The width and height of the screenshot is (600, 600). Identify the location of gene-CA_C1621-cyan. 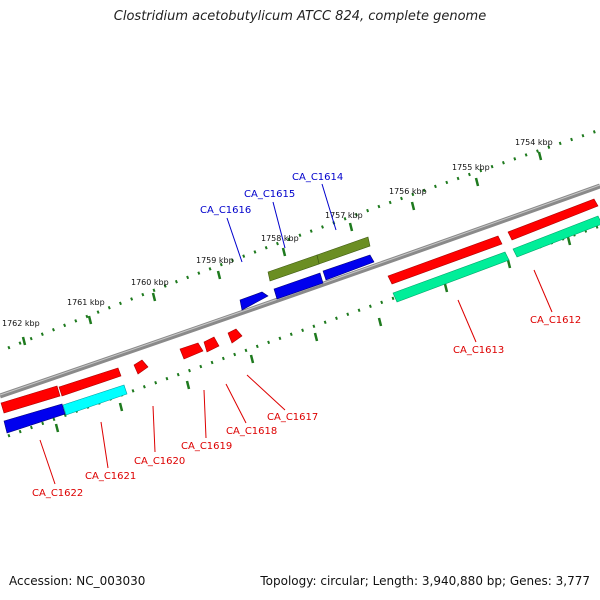
(95, 400).